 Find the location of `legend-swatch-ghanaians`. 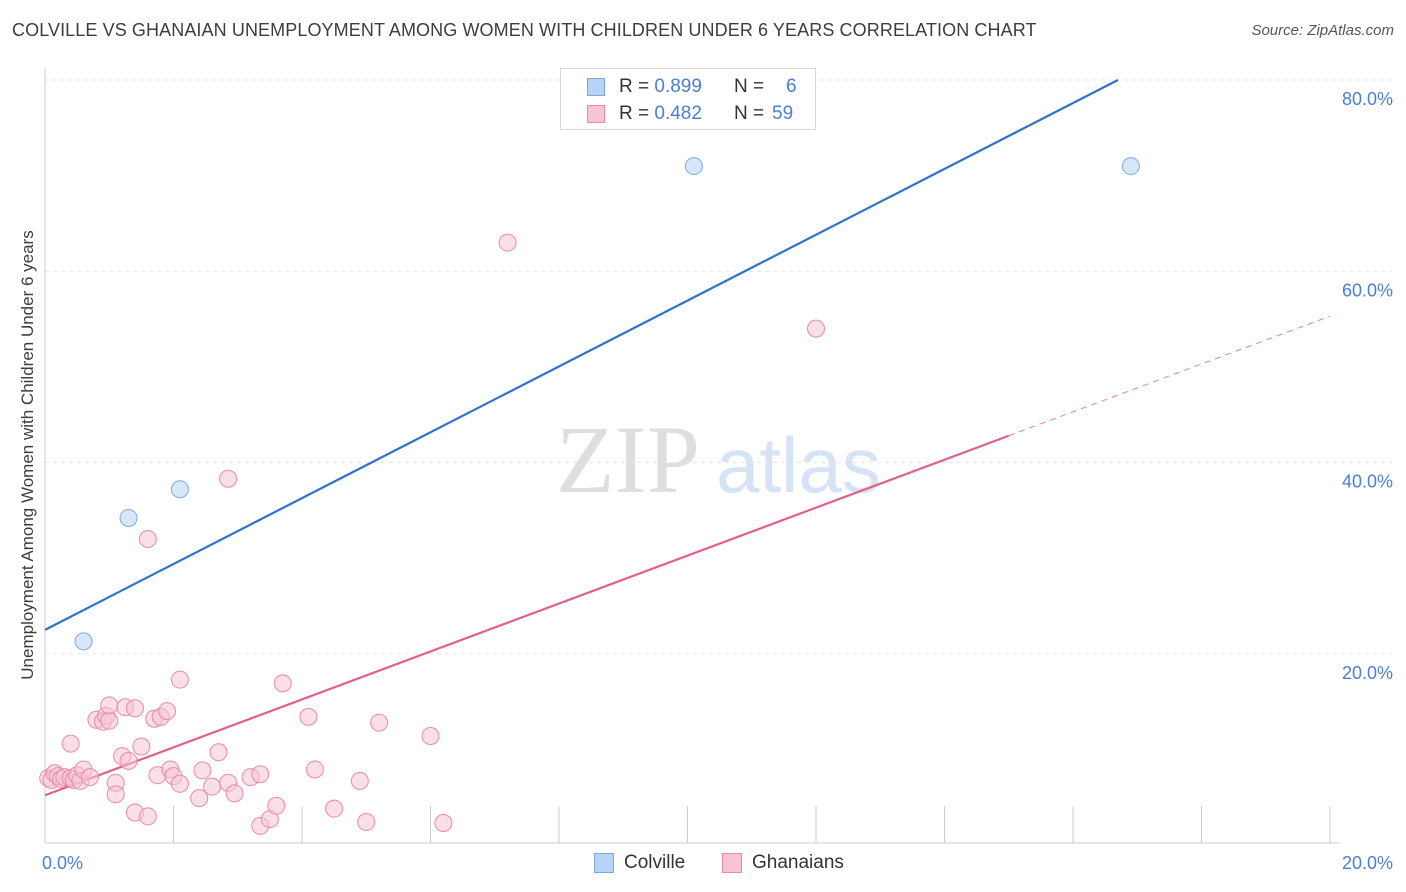

legend-swatch-ghanaians is located at coordinates (596, 114).